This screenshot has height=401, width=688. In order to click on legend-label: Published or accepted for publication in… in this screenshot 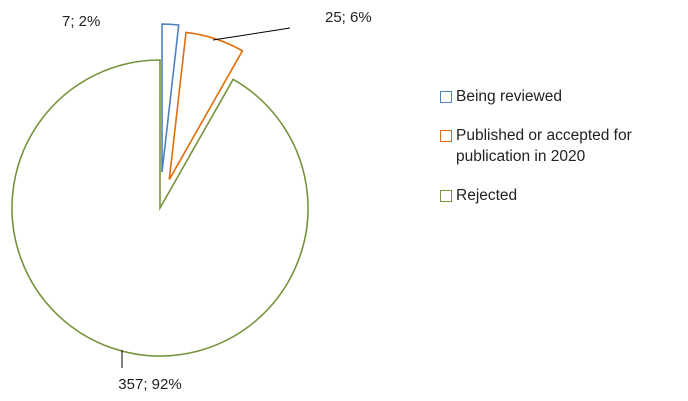, I will do `click(544, 146)`.